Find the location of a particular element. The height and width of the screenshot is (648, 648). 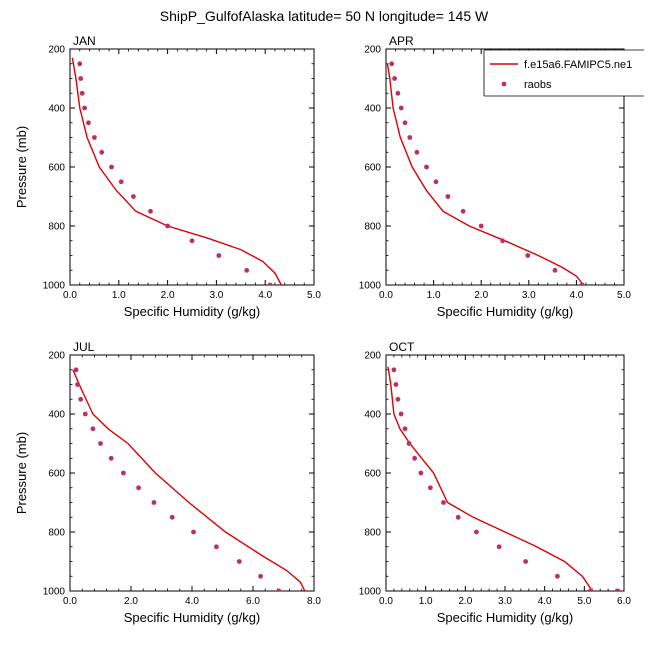

legend-marker-swatch is located at coordinates (504, 84).